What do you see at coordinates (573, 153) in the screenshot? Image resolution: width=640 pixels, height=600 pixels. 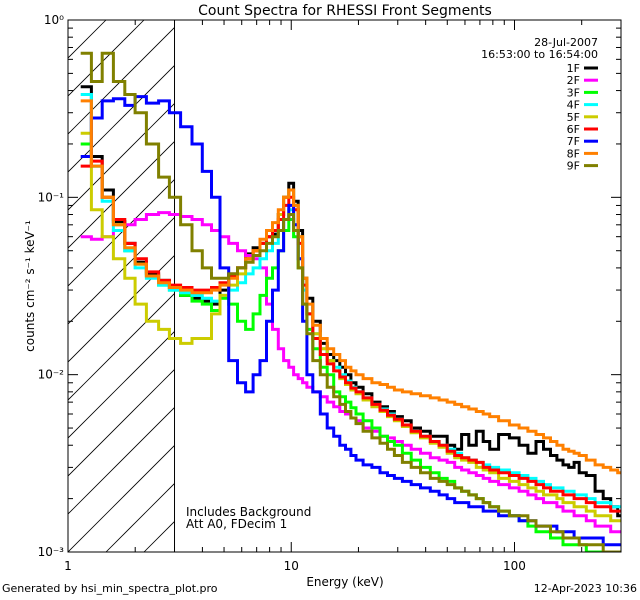 I see `legend-label-8f: 8F` at bounding box center [573, 153].